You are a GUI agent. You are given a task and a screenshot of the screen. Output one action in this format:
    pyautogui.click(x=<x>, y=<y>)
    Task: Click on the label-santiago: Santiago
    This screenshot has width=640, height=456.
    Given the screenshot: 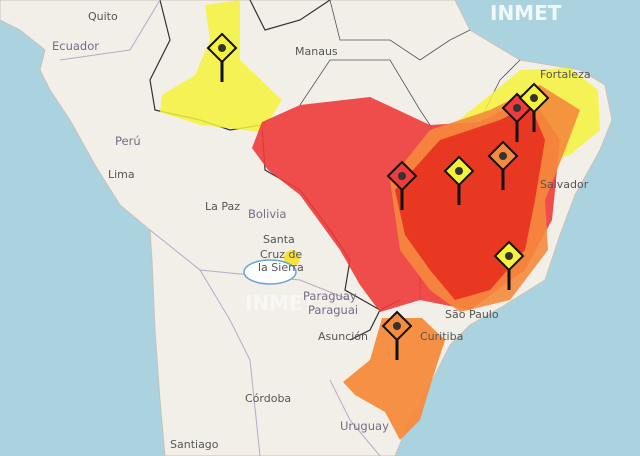 What is the action you would take?
    pyautogui.click(x=194, y=444)
    